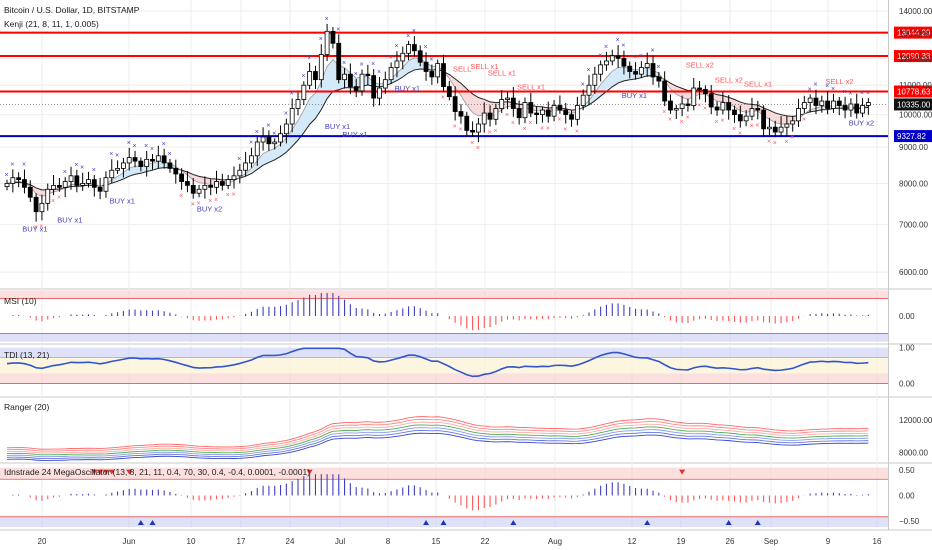  Describe the element at coordinates (209, 209) in the screenshot. I see `buy-signal-label: BUY x2` at that location.